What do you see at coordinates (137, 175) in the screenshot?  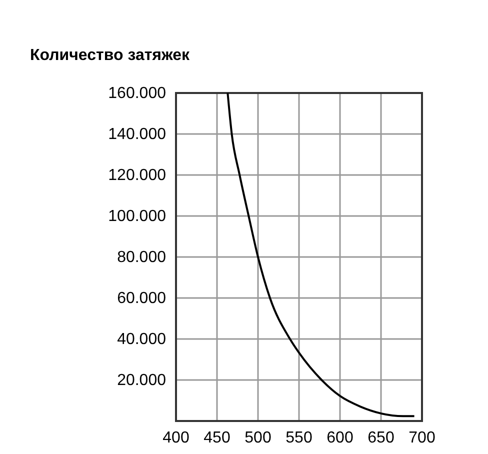 I see `y-tick-label: 120.000` at bounding box center [137, 175].